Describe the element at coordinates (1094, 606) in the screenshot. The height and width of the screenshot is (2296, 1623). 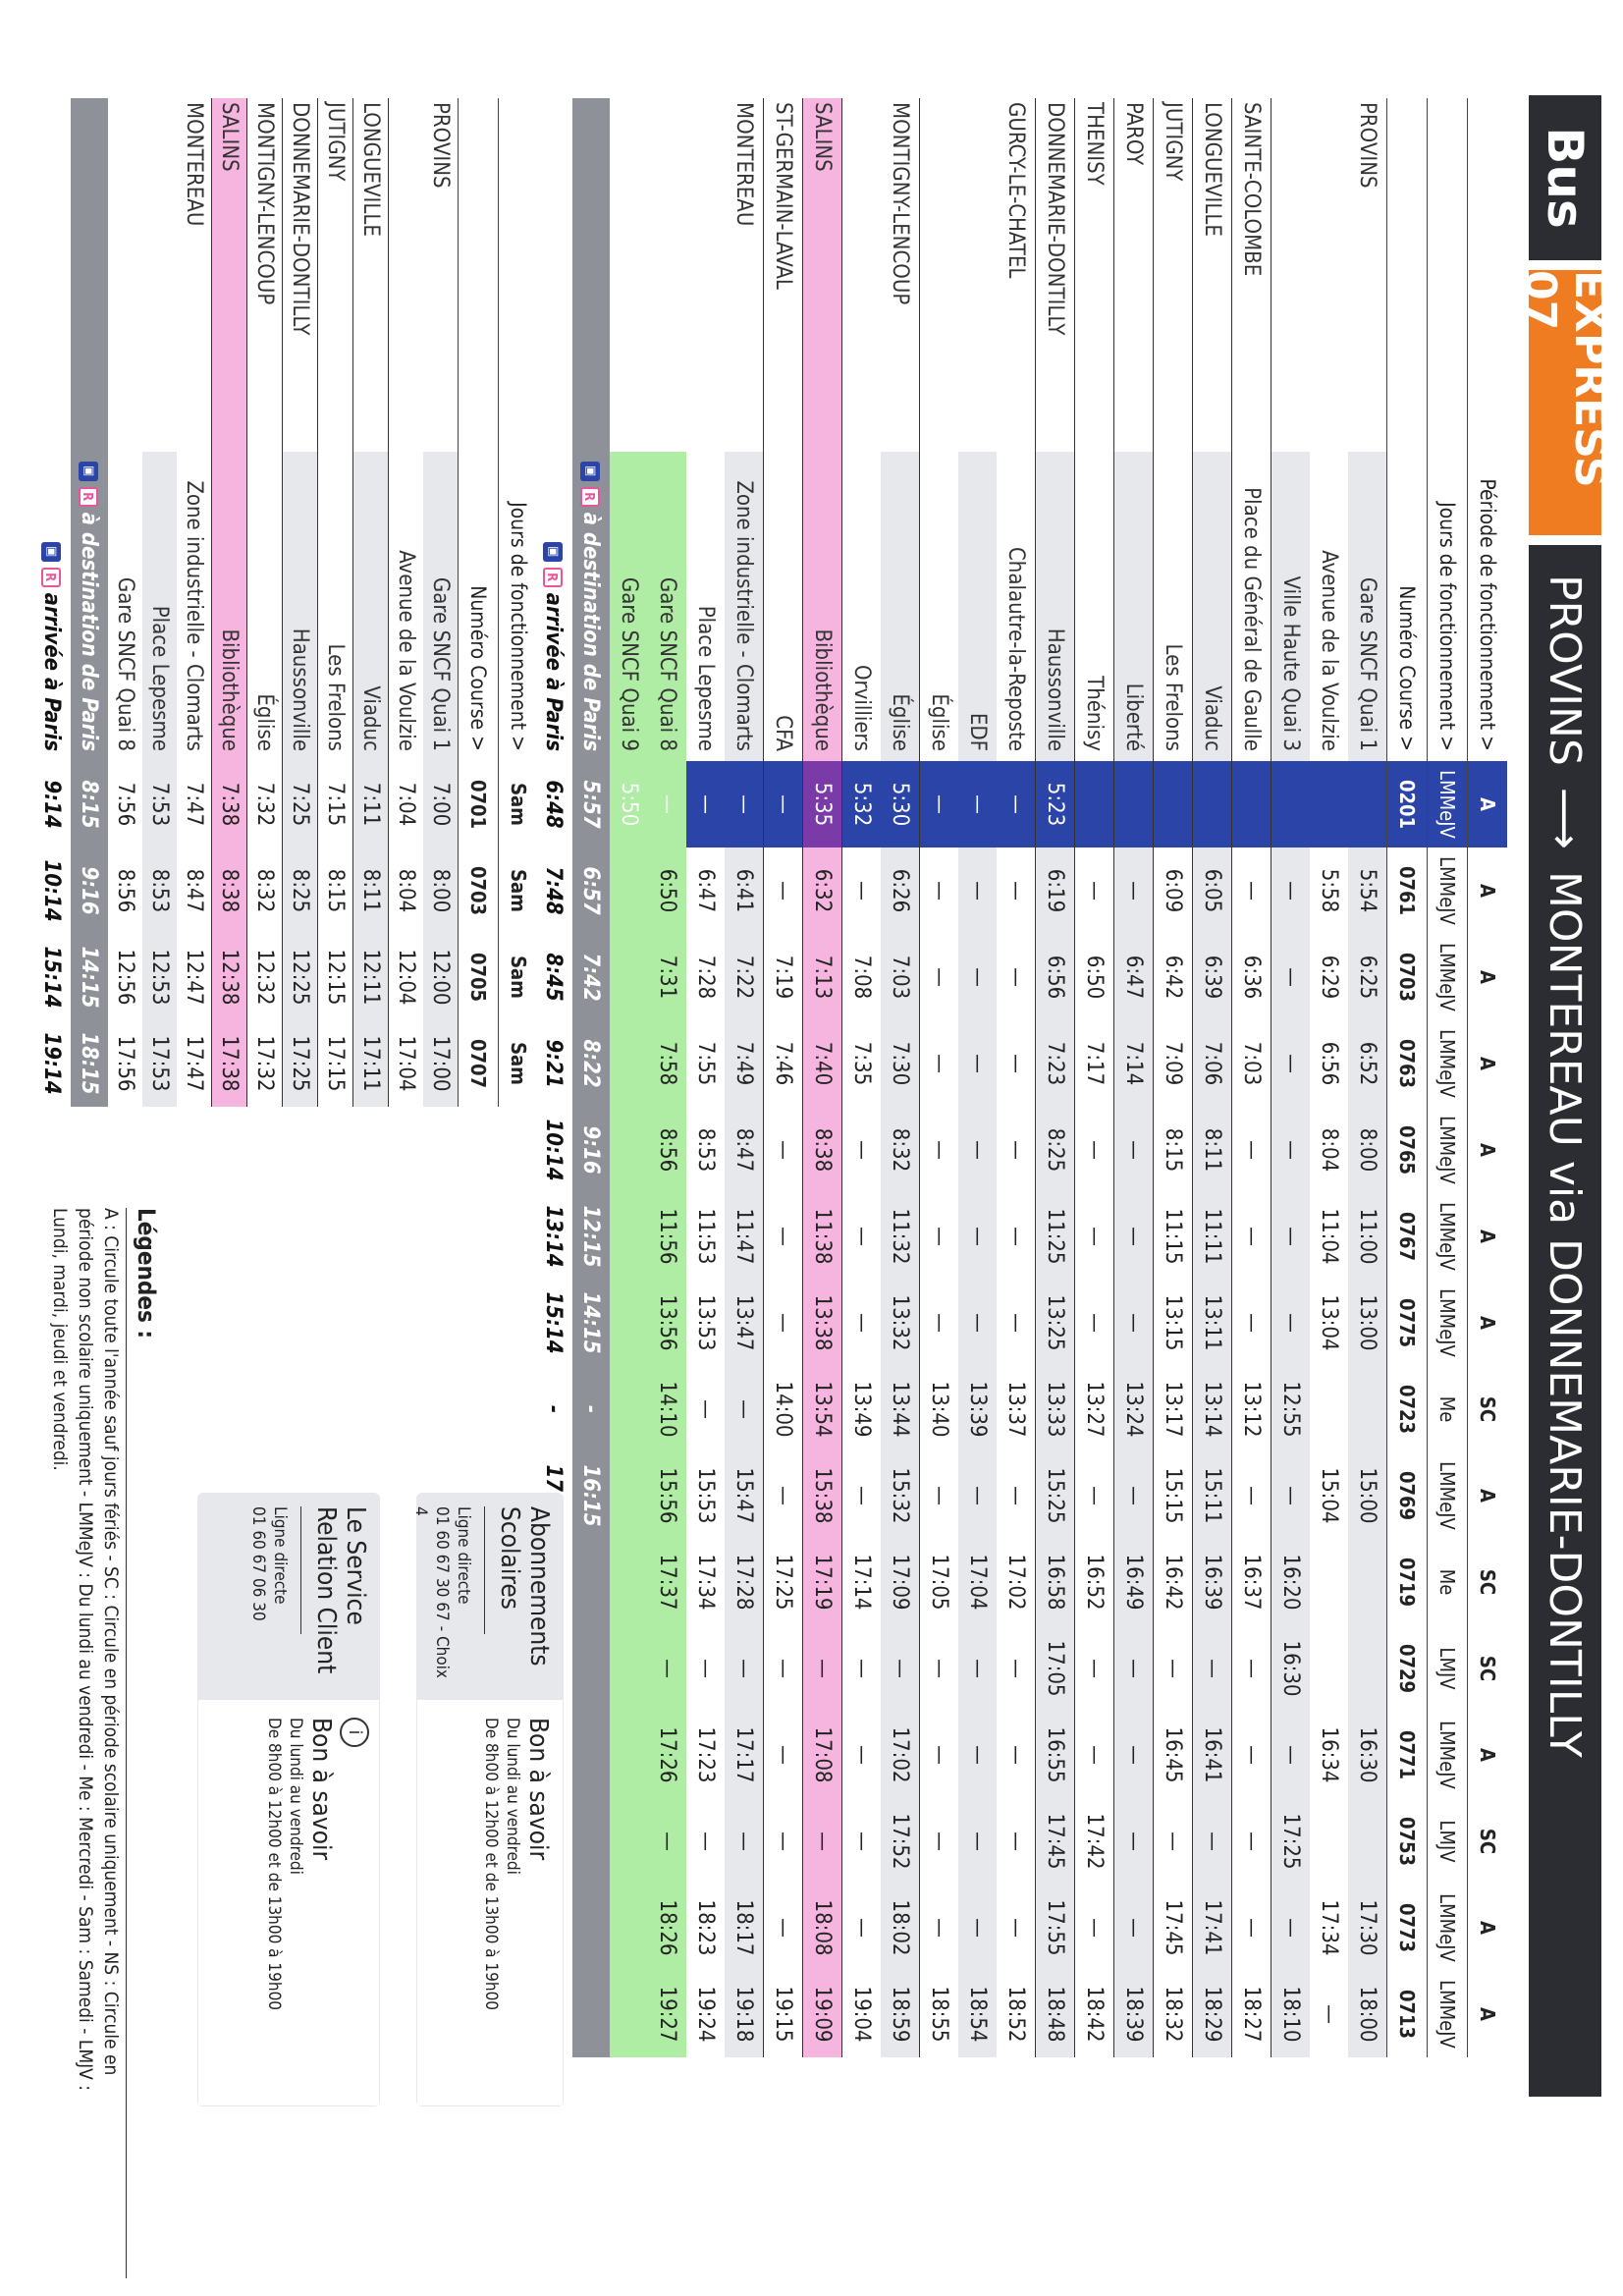
I see `stop-name: Thénisy` at that location.